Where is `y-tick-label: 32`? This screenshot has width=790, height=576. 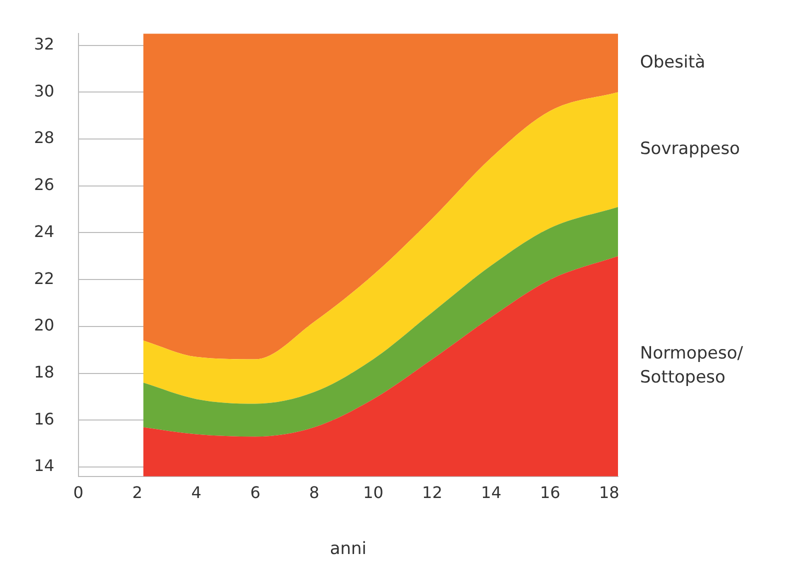 y-tick-label: 32 is located at coordinates (44, 44).